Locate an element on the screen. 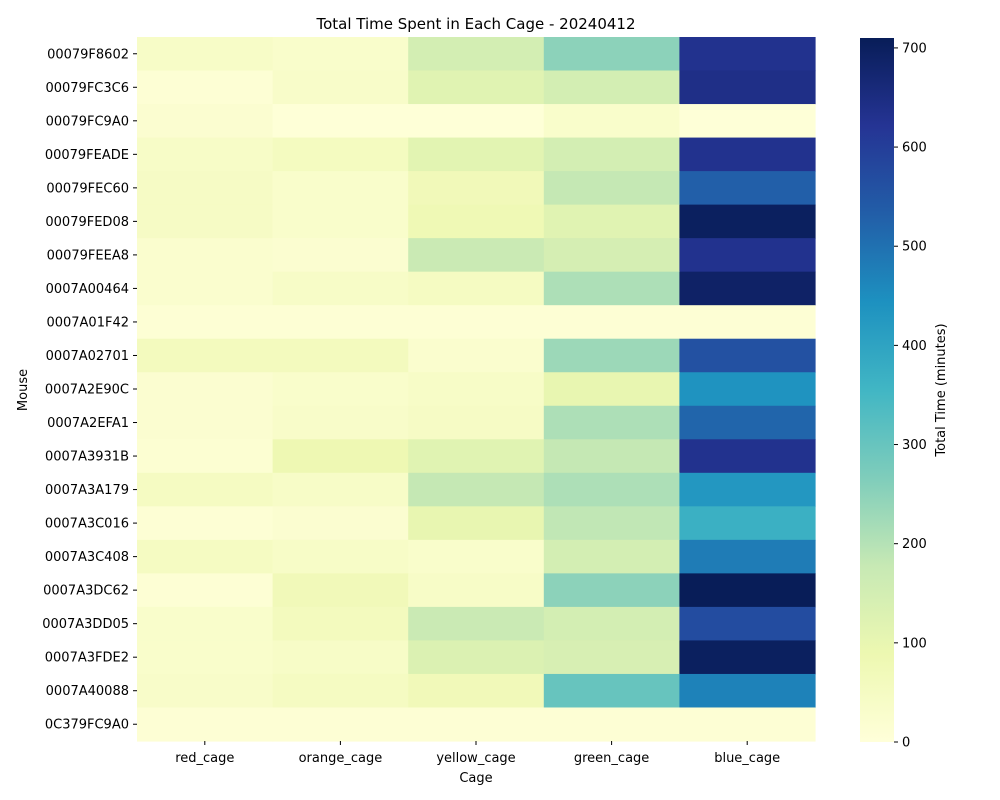  colorbar-tick-label: 500 is located at coordinates (914, 247).